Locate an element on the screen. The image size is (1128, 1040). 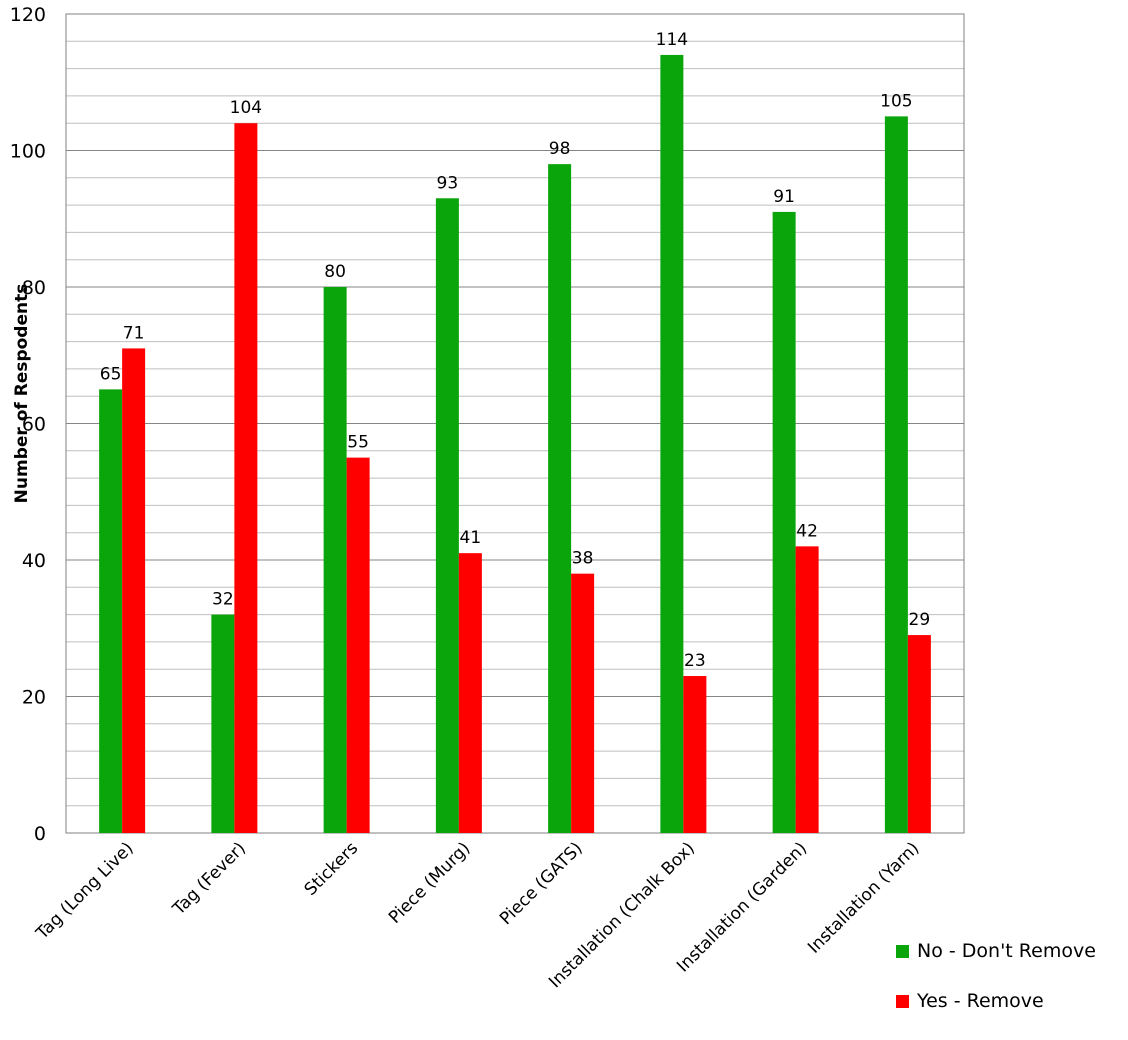
y-axis-ticks: 0 20 40 60 80 100 120 is located at coordinates (28, 424).